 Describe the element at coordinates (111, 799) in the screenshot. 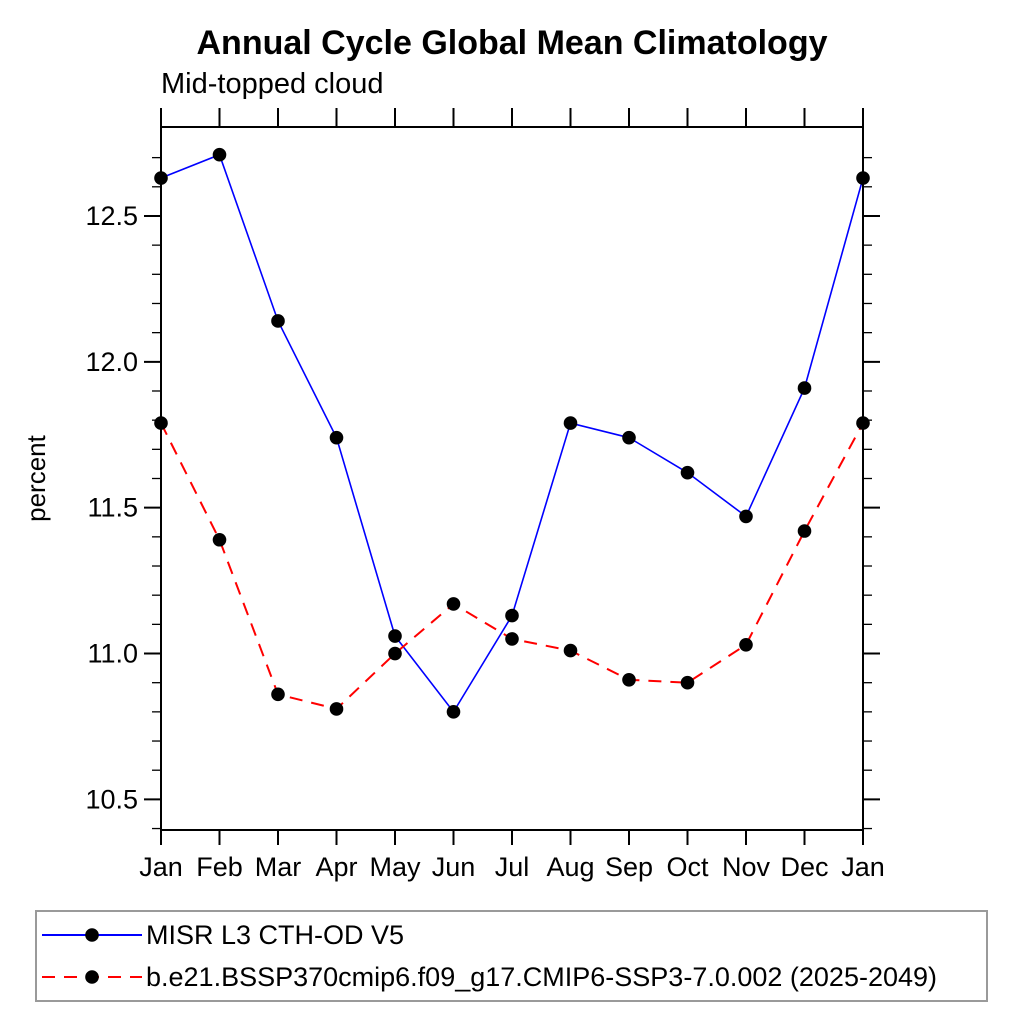

I see `y-tick-label: 10.5` at that location.